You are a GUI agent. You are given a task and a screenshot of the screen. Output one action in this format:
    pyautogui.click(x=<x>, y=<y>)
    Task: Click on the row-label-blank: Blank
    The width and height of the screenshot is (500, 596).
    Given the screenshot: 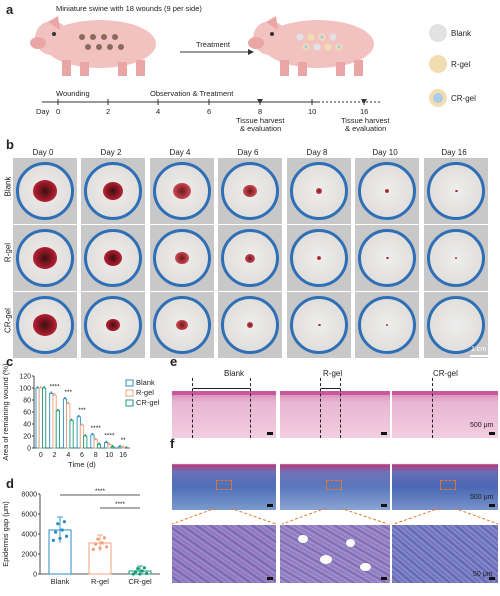 What is the action you would take?
    pyautogui.click(x=8, y=186)
    